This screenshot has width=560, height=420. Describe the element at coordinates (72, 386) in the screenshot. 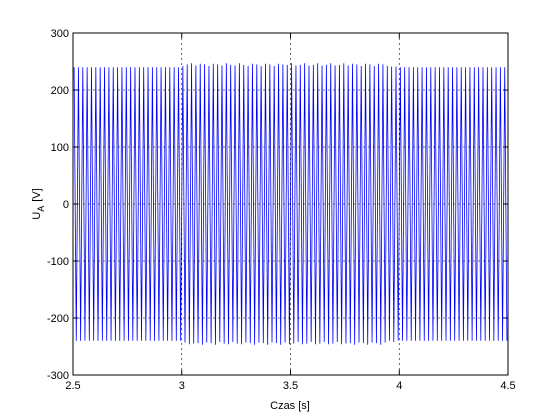

I see `x-tick-label: 2.5` at that location.